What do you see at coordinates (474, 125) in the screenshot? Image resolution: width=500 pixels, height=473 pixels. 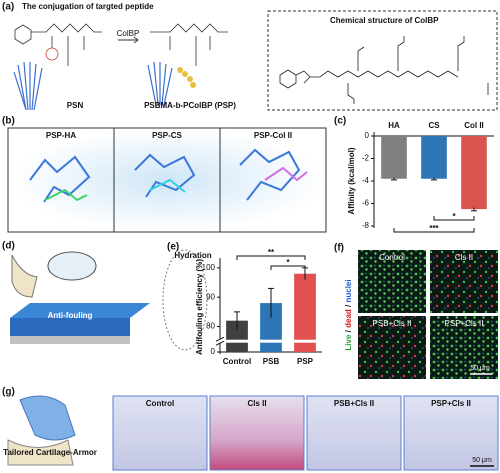 I see `x-tick-label: Col II` at bounding box center [474, 125].